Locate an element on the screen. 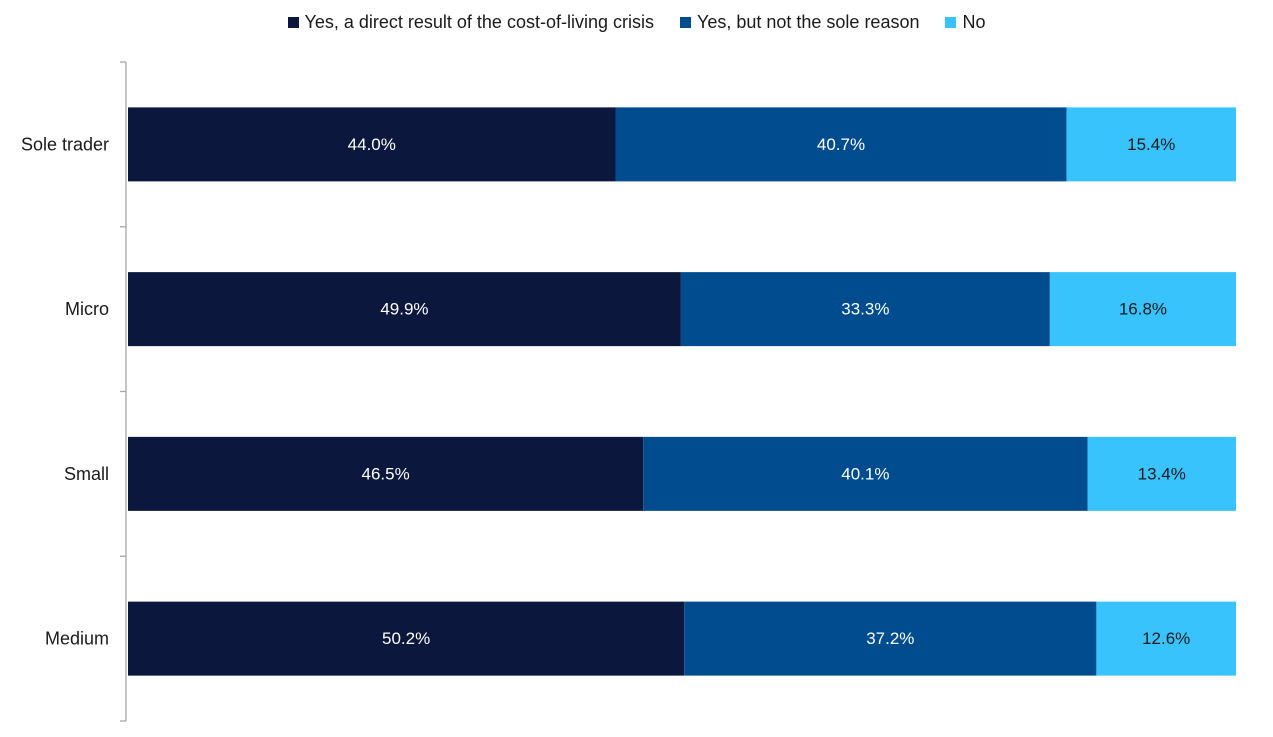 This screenshot has width=1273, height=737. data-label: 44.0% is located at coordinates (372, 144).